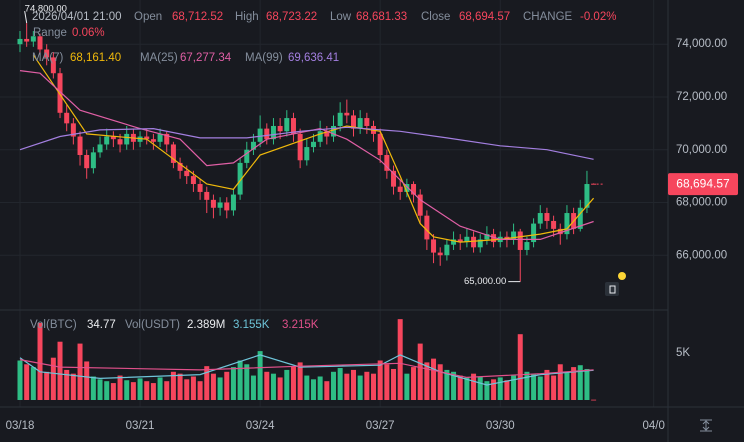  Describe the element at coordinates (206, 58) in the screenshot. I see `ma-value: 67,277.34` at that location.